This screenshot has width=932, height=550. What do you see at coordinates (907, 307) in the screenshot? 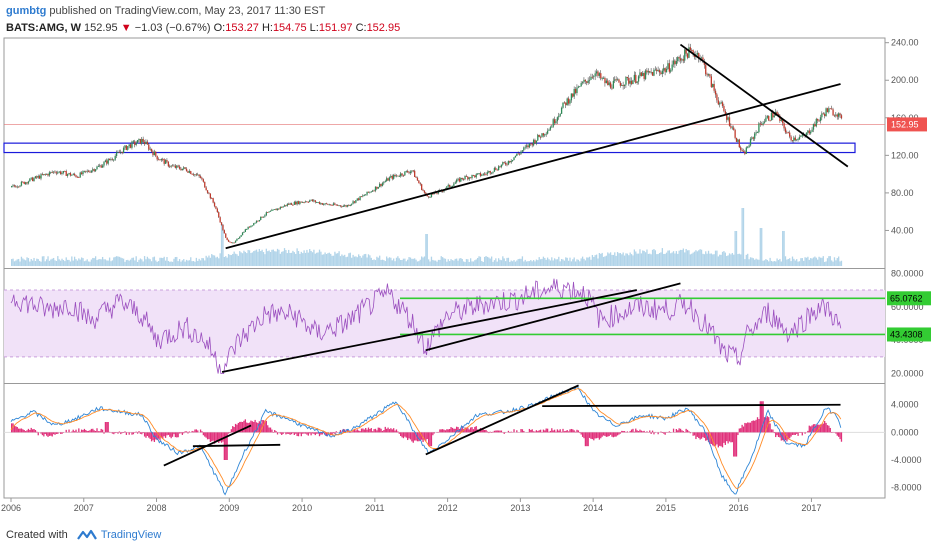
I see `rsi-tick-label: 60.0000` at bounding box center [907, 307].